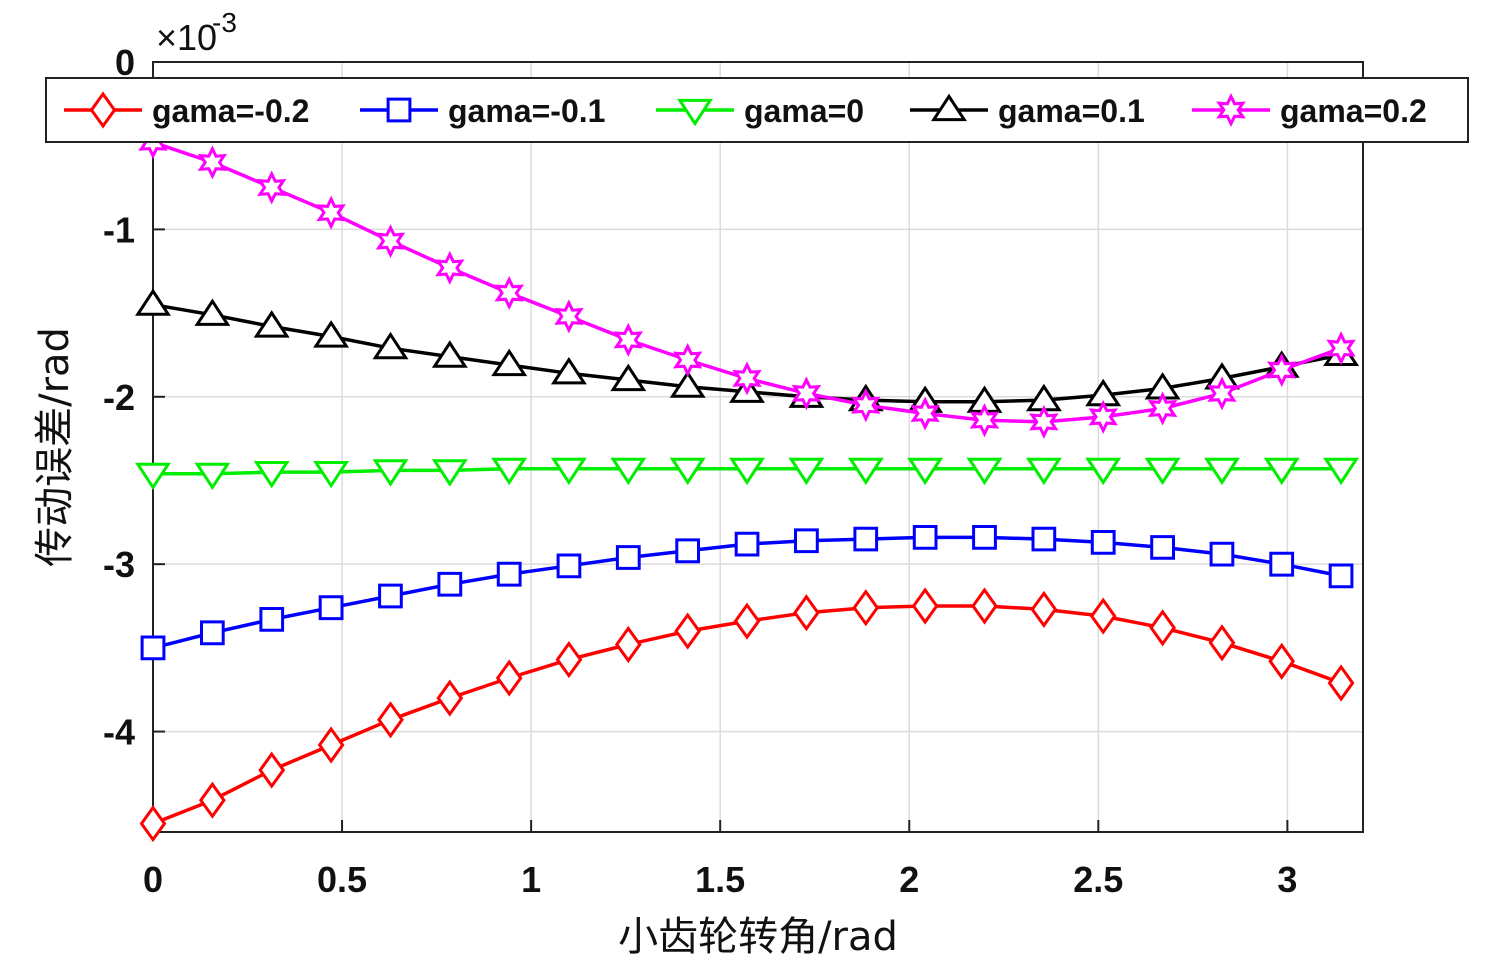 The image size is (1488, 972). Describe the element at coordinates (804, 111) in the screenshot. I see `legend-label: gama=0` at that location.